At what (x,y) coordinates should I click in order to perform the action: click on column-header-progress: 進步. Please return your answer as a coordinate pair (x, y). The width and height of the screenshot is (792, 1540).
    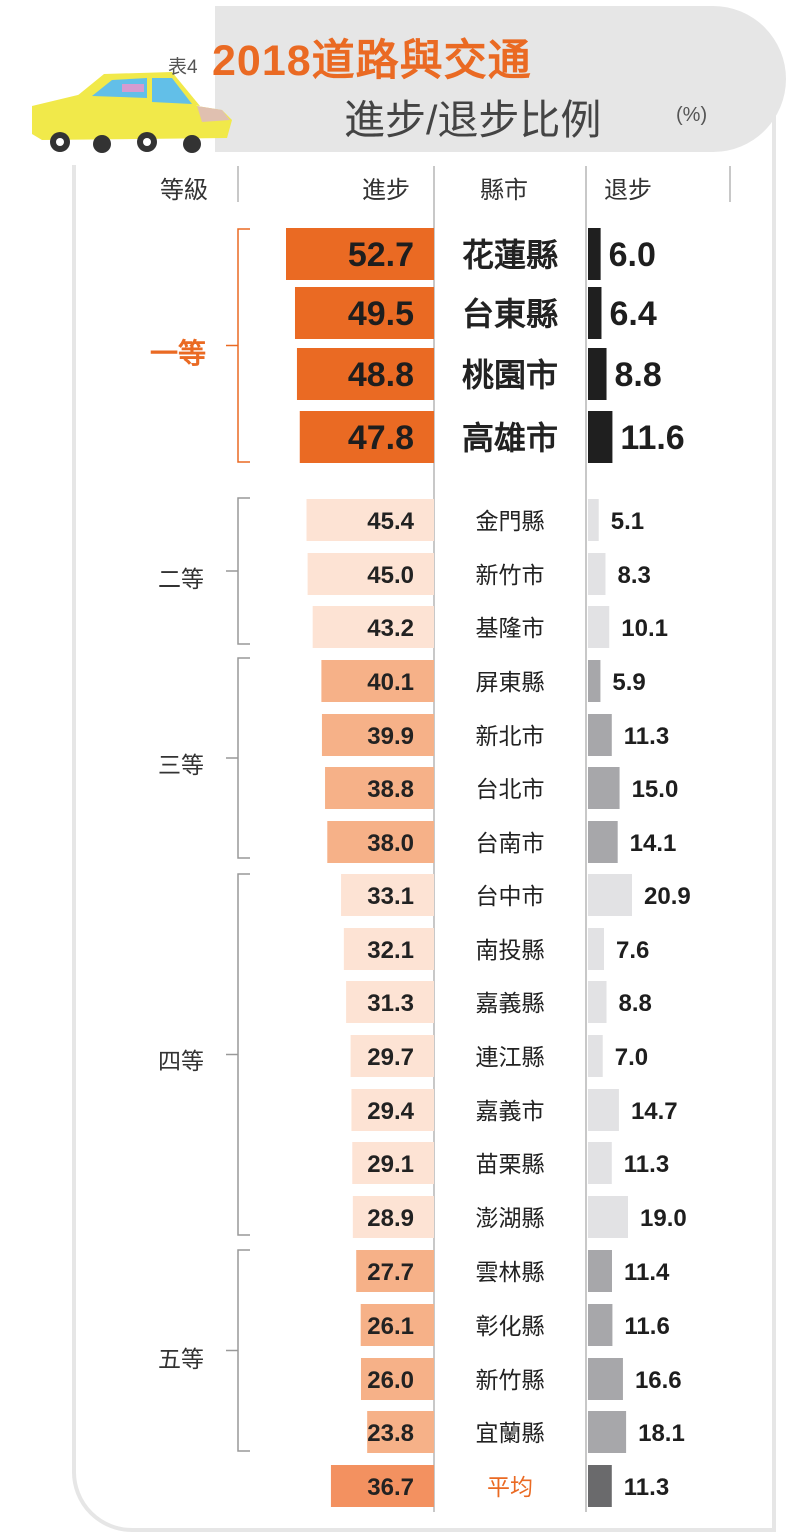
    Looking at the image, I should click on (386, 190).